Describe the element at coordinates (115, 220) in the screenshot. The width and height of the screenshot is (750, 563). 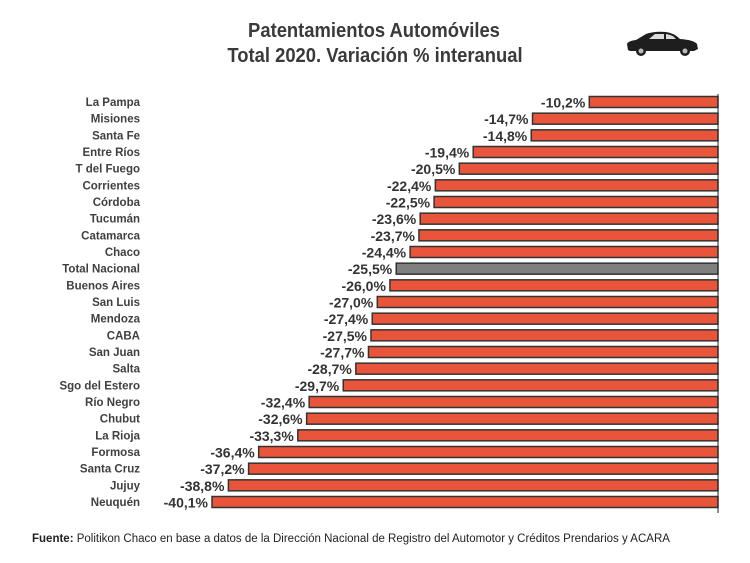
I see `category-label: Tucumán` at that location.